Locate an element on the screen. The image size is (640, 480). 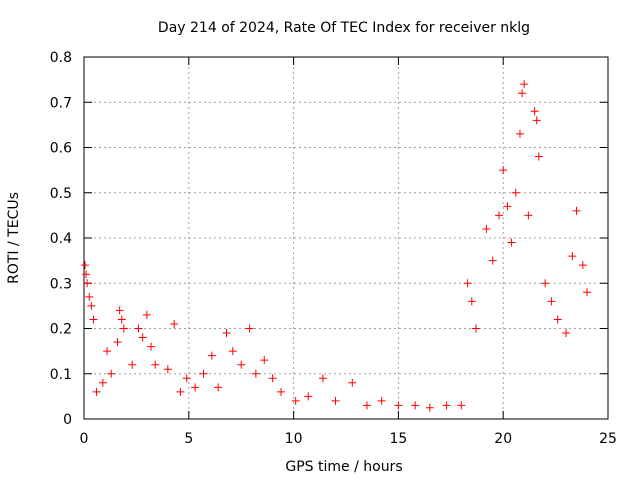
x-axis-label: GPS time / hours is located at coordinates (343, 467).